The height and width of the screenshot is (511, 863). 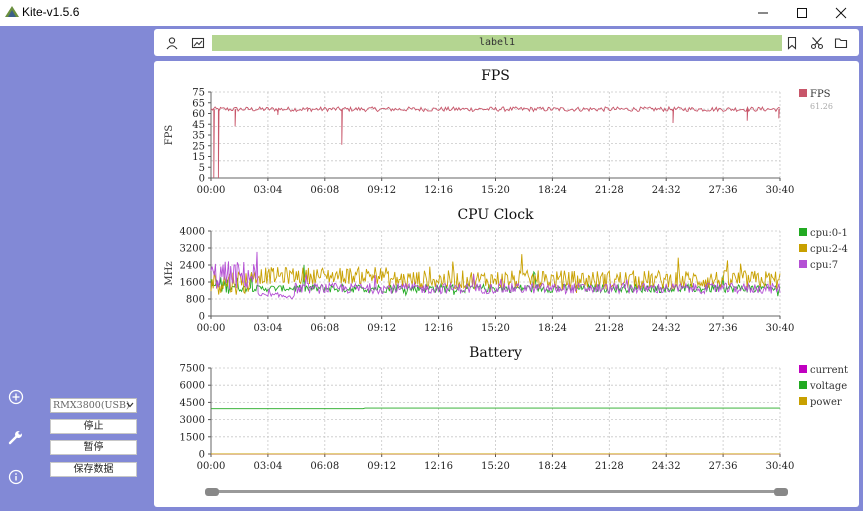 I want to click on chart-title: CPU Clock, so click(x=495, y=215).